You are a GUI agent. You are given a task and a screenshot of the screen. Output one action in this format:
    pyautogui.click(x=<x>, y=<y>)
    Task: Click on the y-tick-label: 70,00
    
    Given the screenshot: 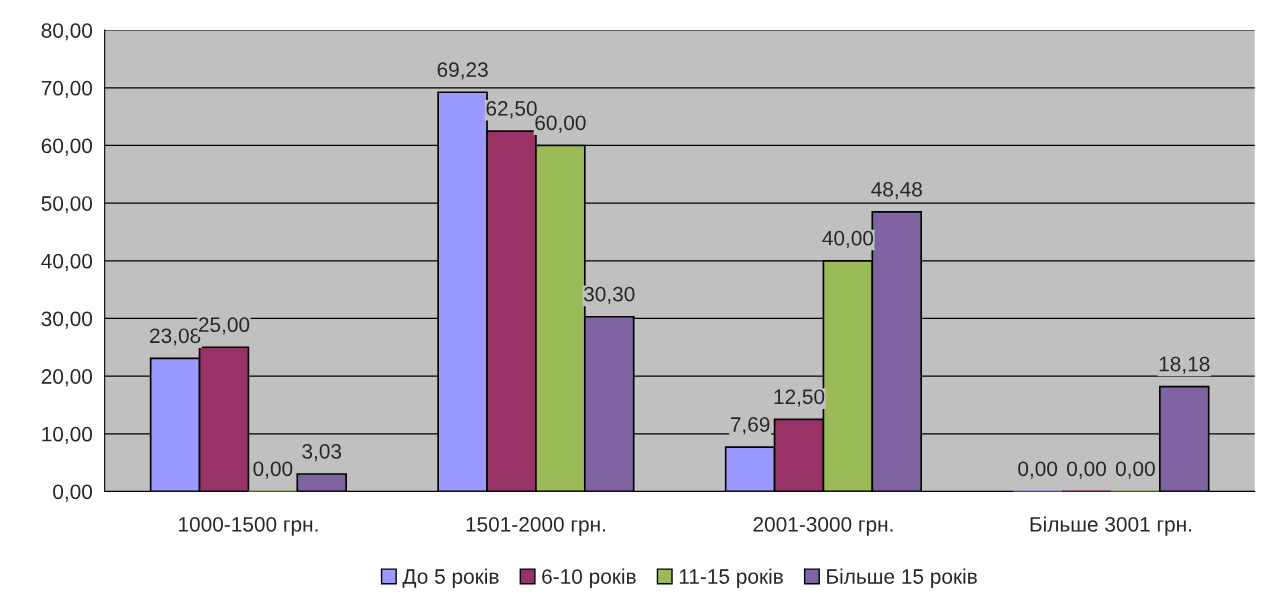 What is the action you would take?
    pyautogui.click(x=67, y=89)
    